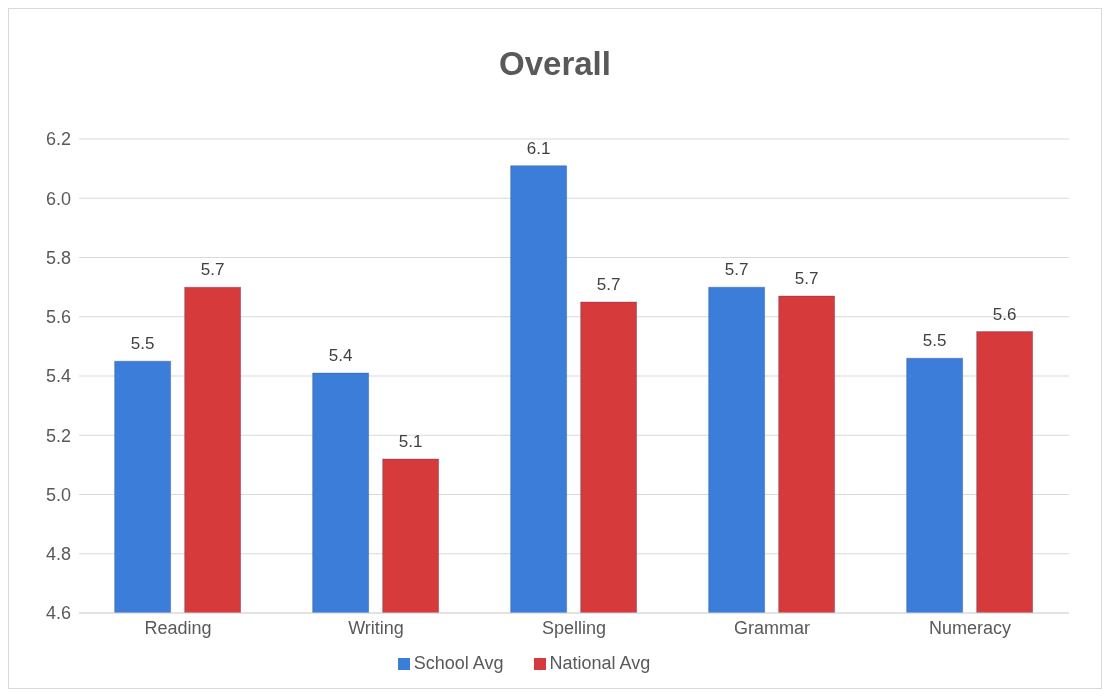 This screenshot has height=699, width=1112. I want to click on x-tick-label: Writing, so click(376, 627).